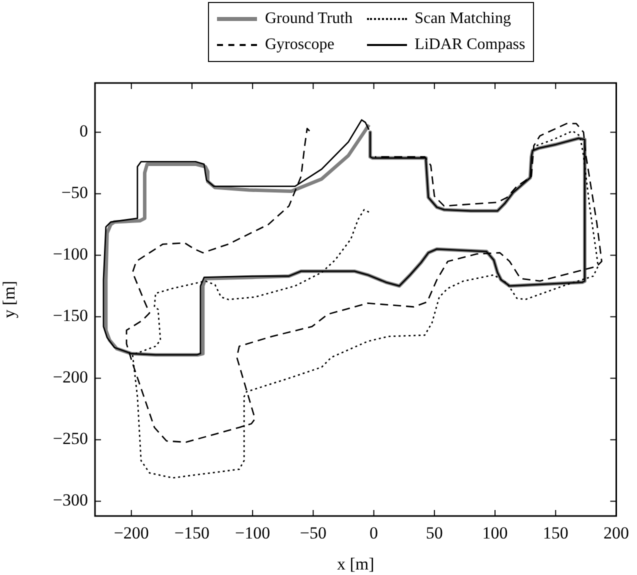 This screenshot has height=575, width=637. Describe the element at coordinates (131, 533) in the screenshot. I see `x-tick-label: −200` at that location.